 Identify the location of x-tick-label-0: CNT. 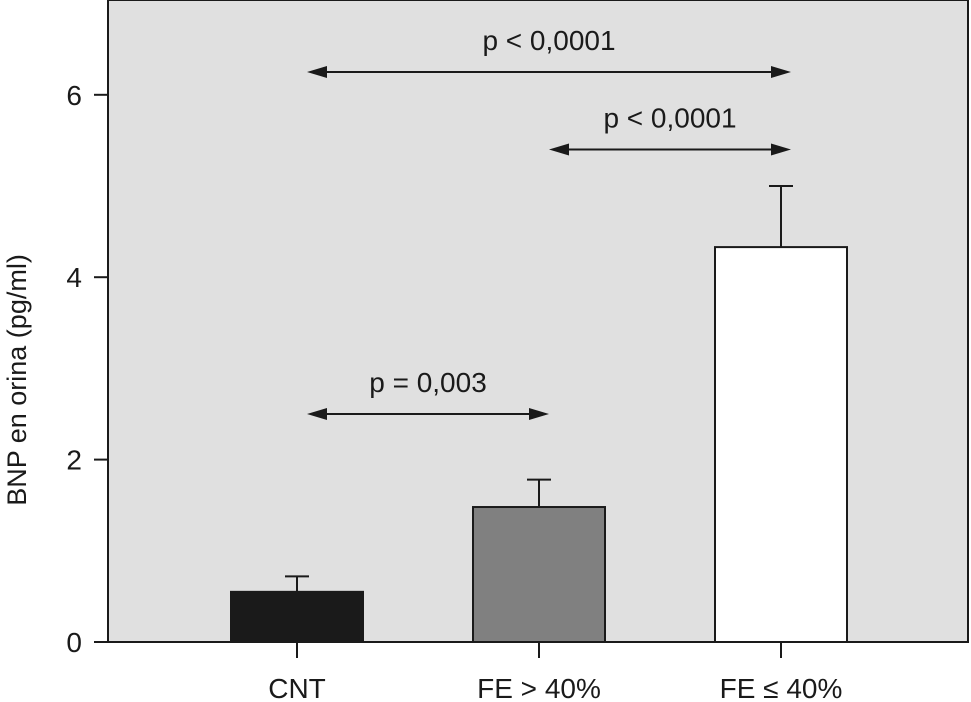
(297, 687).